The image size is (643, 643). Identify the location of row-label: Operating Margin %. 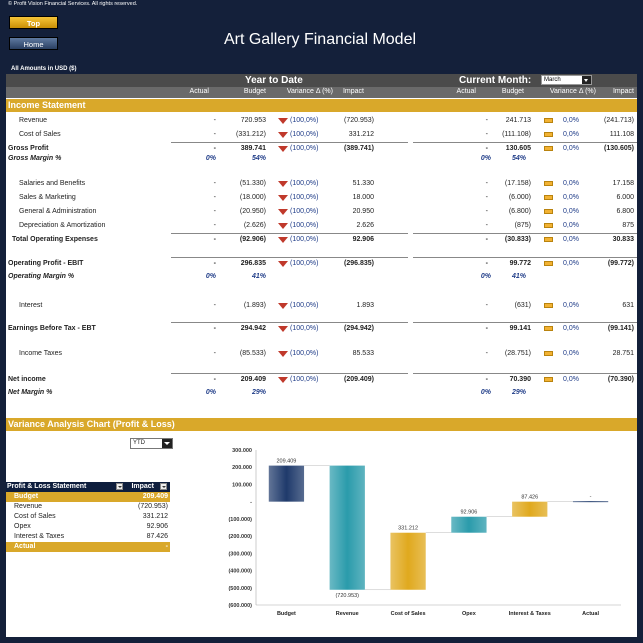
(41, 276).